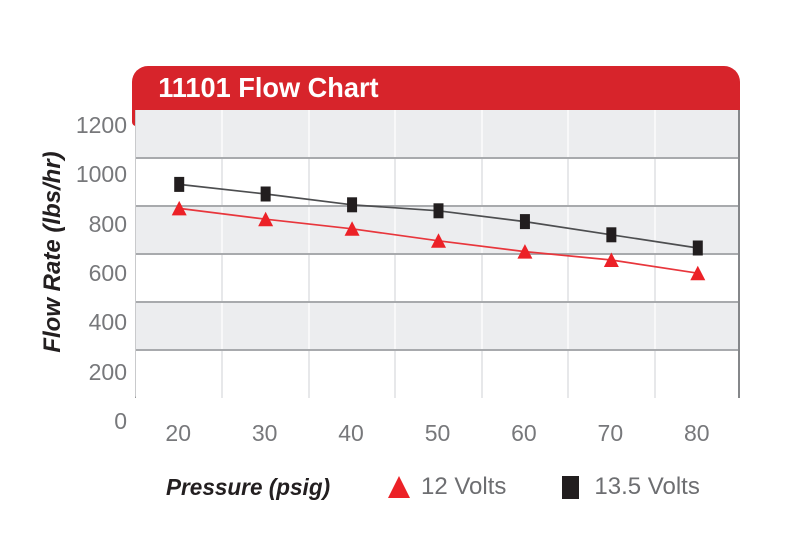 The width and height of the screenshot is (800, 554). I want to click on x-tick-label: 80, so click(696, 433).